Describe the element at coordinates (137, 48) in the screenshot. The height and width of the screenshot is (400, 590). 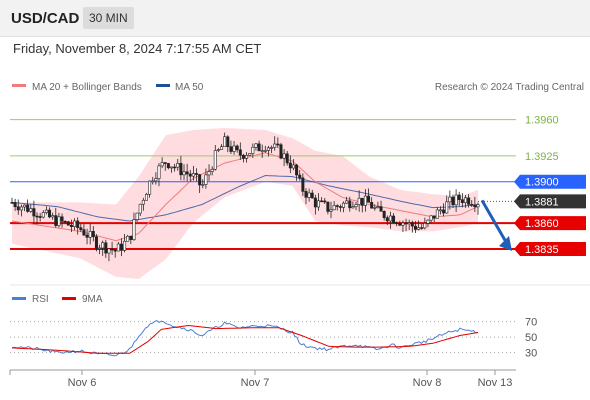
I see `datetime-label: Friday, November 8, 2024 7:17:55 AM CET` at that location.